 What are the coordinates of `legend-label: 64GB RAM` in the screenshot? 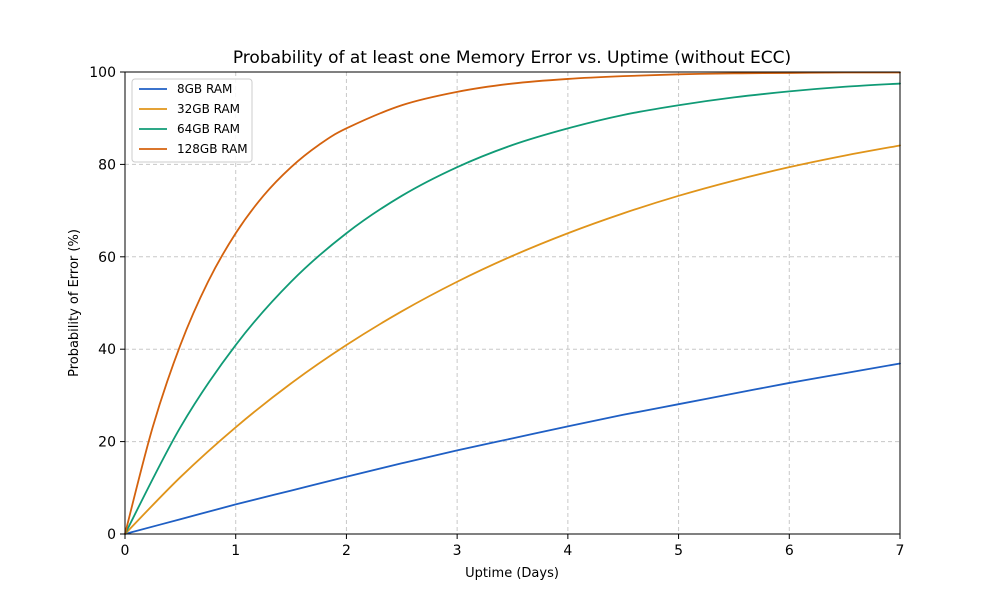 It's located at (208, 129).